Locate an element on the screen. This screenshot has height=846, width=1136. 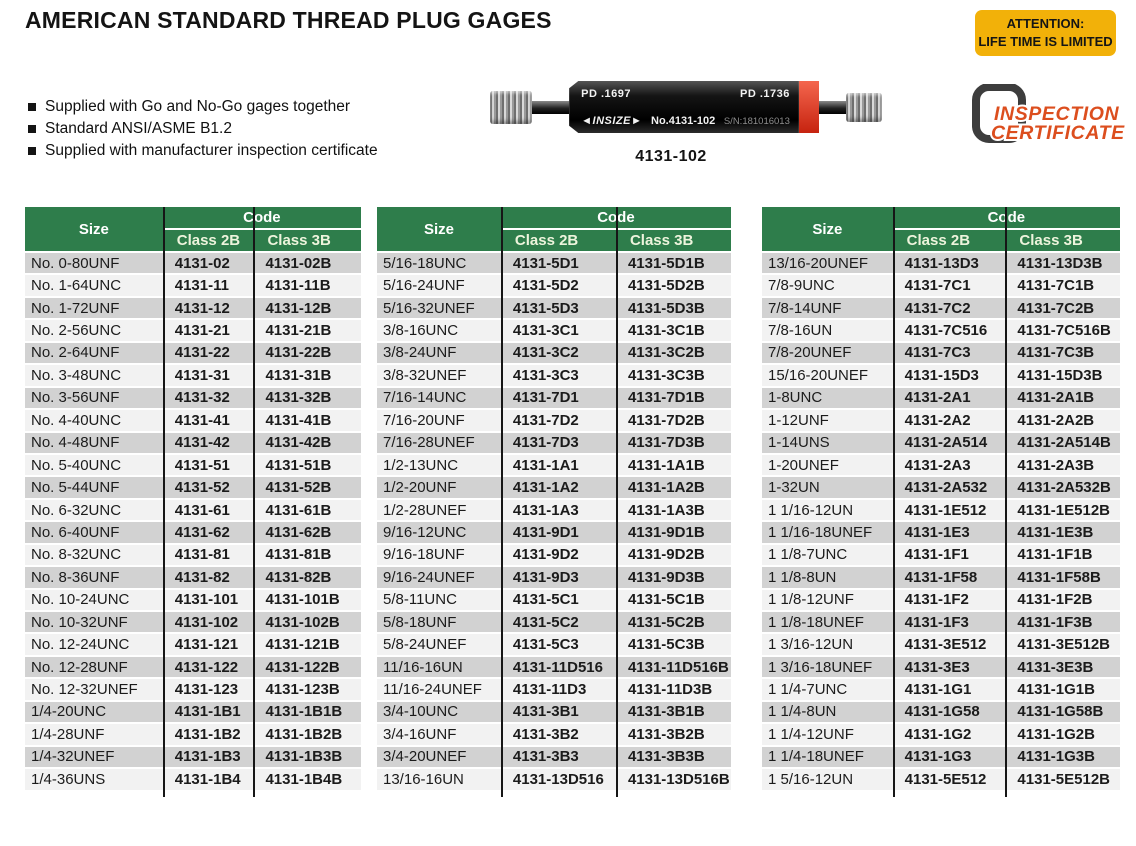
table-row: 7/8-14UNF 4131-7C2 4131-7C2B is located at coordinates (941, 308).